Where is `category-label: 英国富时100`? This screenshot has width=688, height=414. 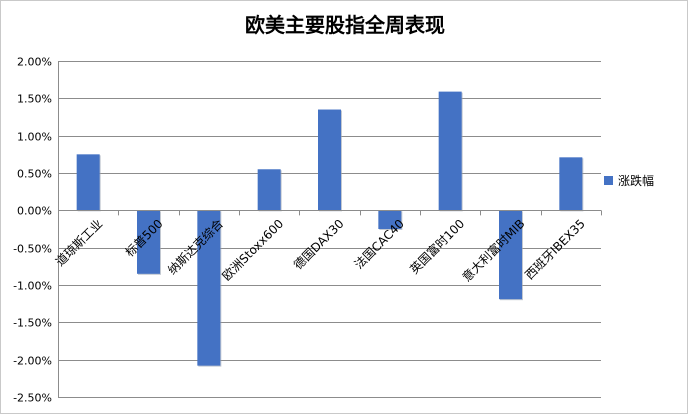 category-label: 英国富时100 is located at coordinates (437, 246).